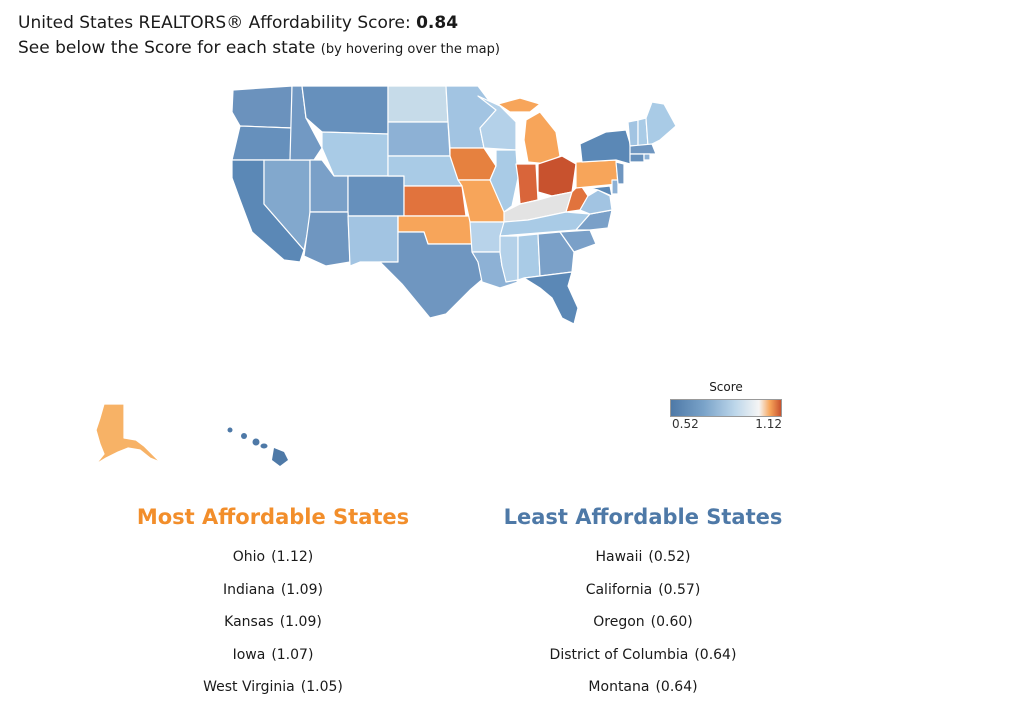  What do you see at coordinates (643, 622) in the screenshot?
I see `list-item: Oregon (0.60)` at bounding box center [643, 622].